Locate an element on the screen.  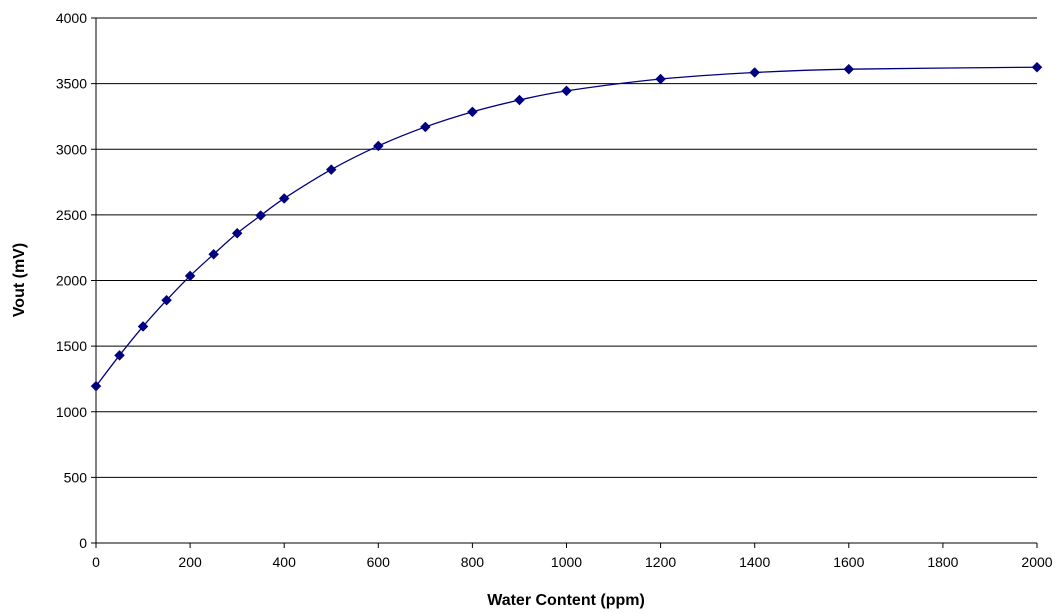
y-tick-label: 3000 is located at coordinates (71, 149).